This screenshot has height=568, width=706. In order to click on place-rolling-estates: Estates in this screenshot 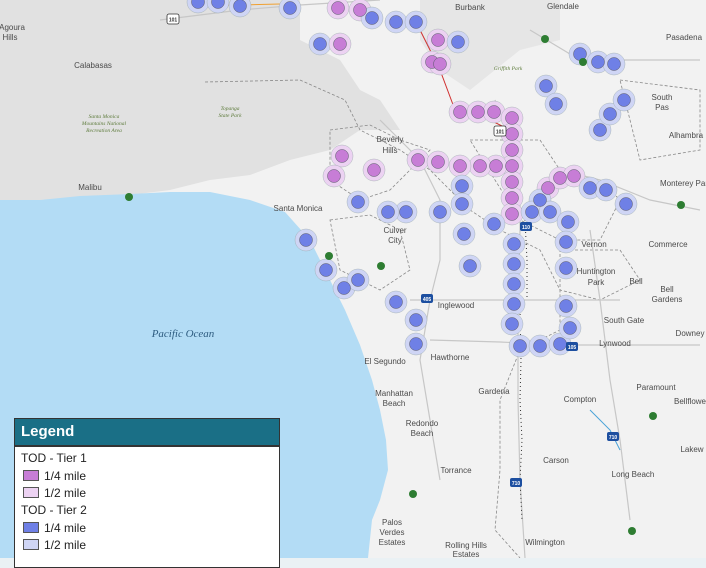, I will do `click(466, 554)`.